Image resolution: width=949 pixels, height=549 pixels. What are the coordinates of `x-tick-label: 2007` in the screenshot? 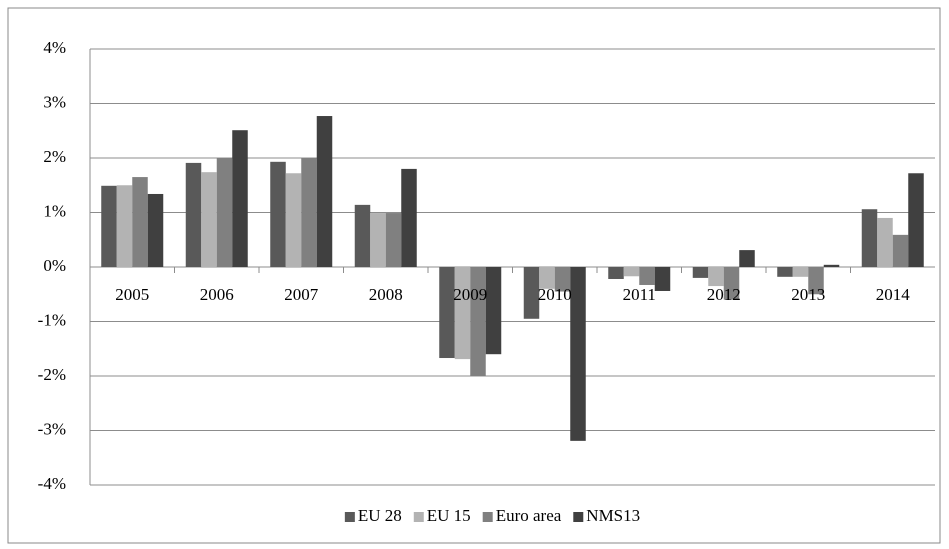 It's located at (301, 294).